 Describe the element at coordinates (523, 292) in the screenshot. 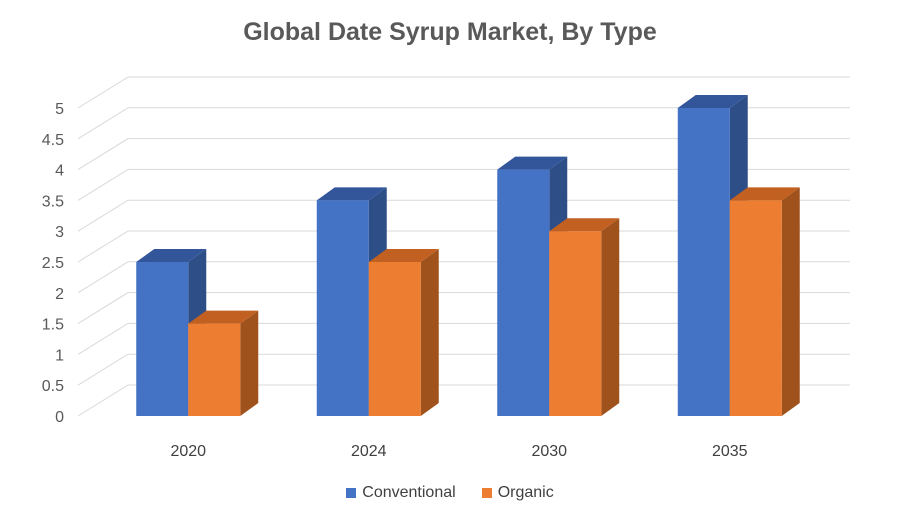

I see `bar-conventional-2030` at that location.